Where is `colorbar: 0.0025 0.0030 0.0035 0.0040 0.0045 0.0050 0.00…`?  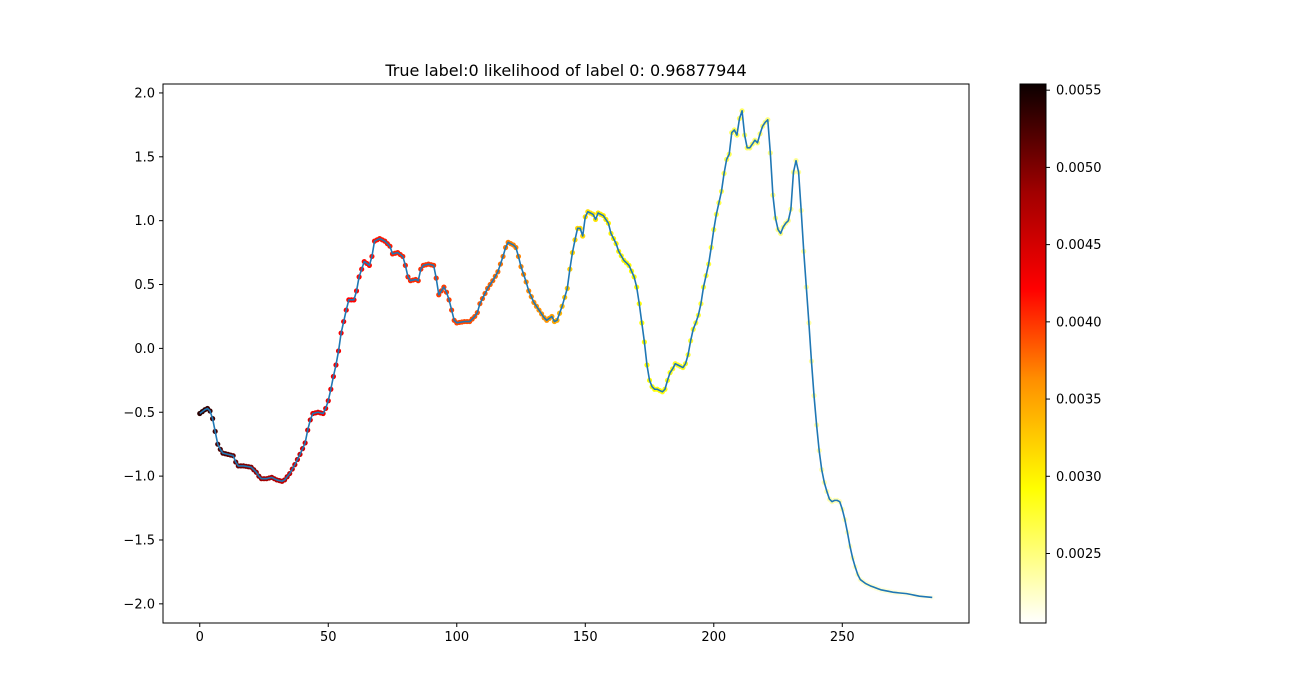
colorbar: 0.0025 0.0030 0.0035 0.0040 0.0045 0.0050 0.00… is located at coordinates (1060, 353).